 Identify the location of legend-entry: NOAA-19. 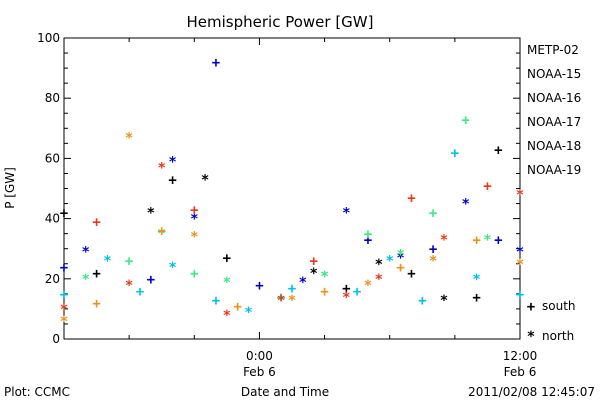
(554, 170).